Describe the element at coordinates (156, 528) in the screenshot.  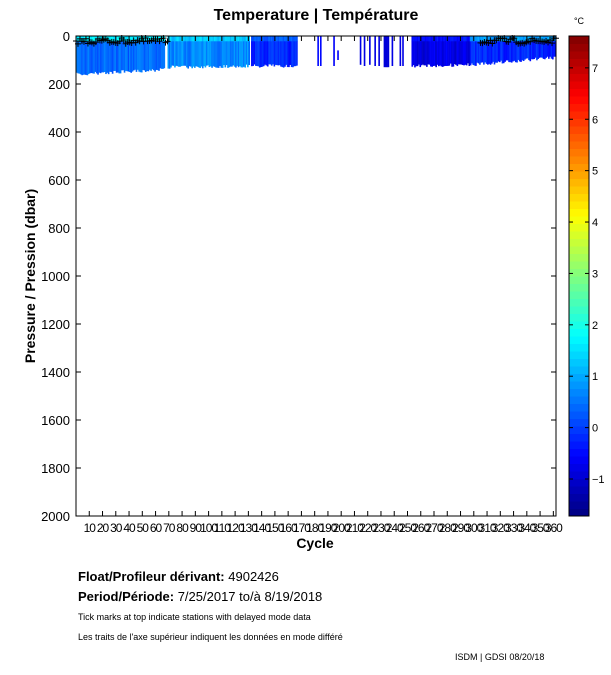
I see `x-tick-label: 60` at that location.